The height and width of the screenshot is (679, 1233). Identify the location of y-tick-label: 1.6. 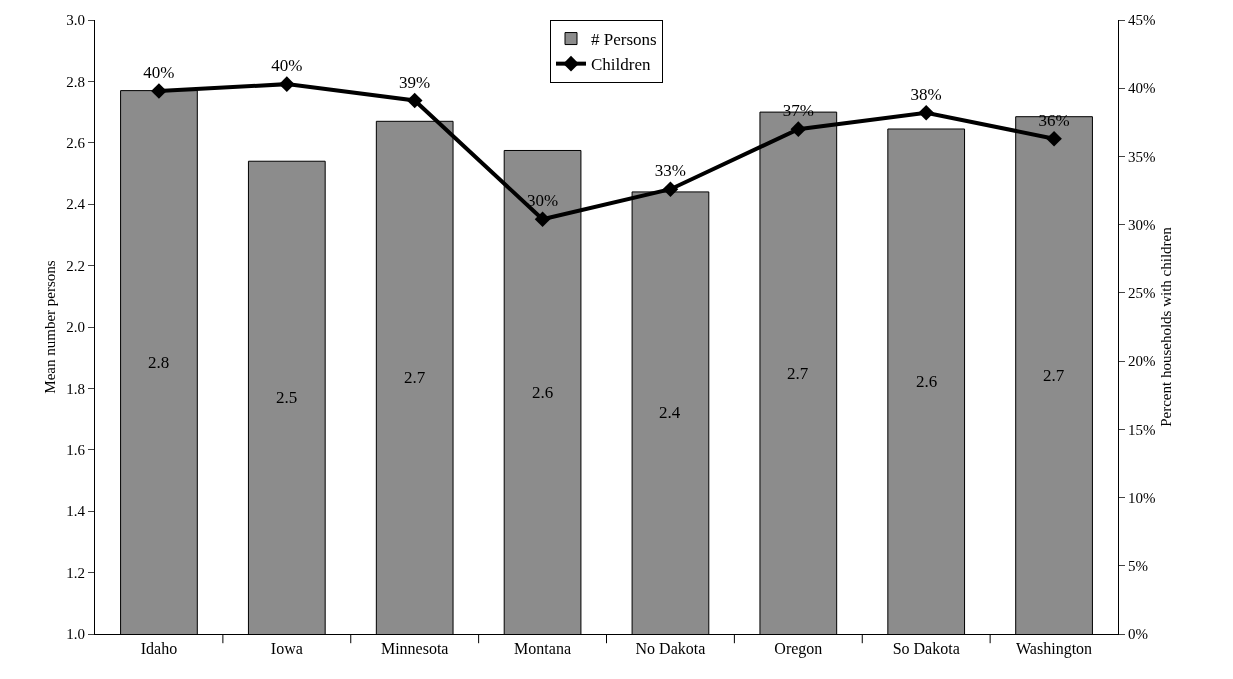
(76, 450).